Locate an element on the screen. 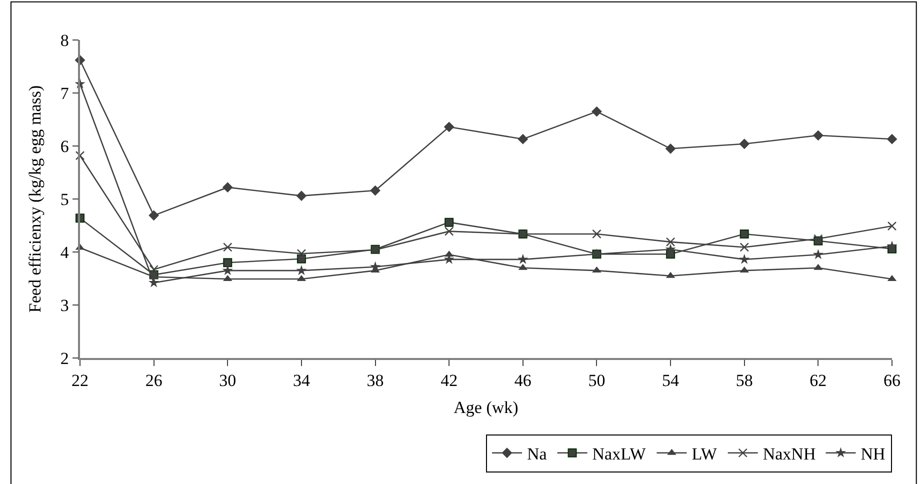 The width and height of the screenshot is (922, 484). x-axis-title: Age (wk) is located at coordinates (486, 408).